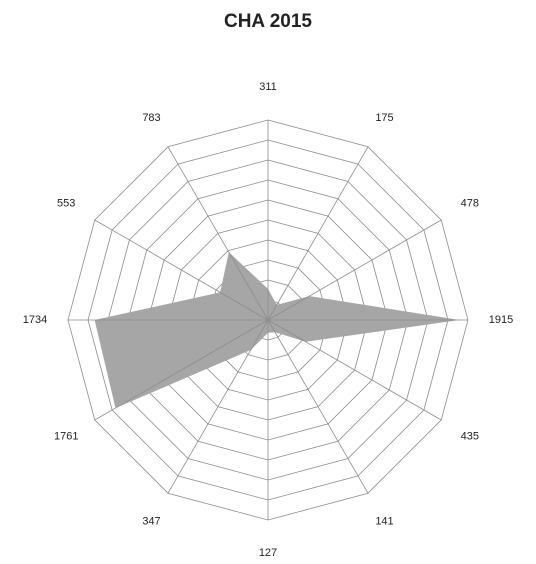 Image resolution: width=536 pixels, height=564 pixels. Describe the element at coordinates (268, 87) in the screenshot. I see `category-label: 311` at that location.